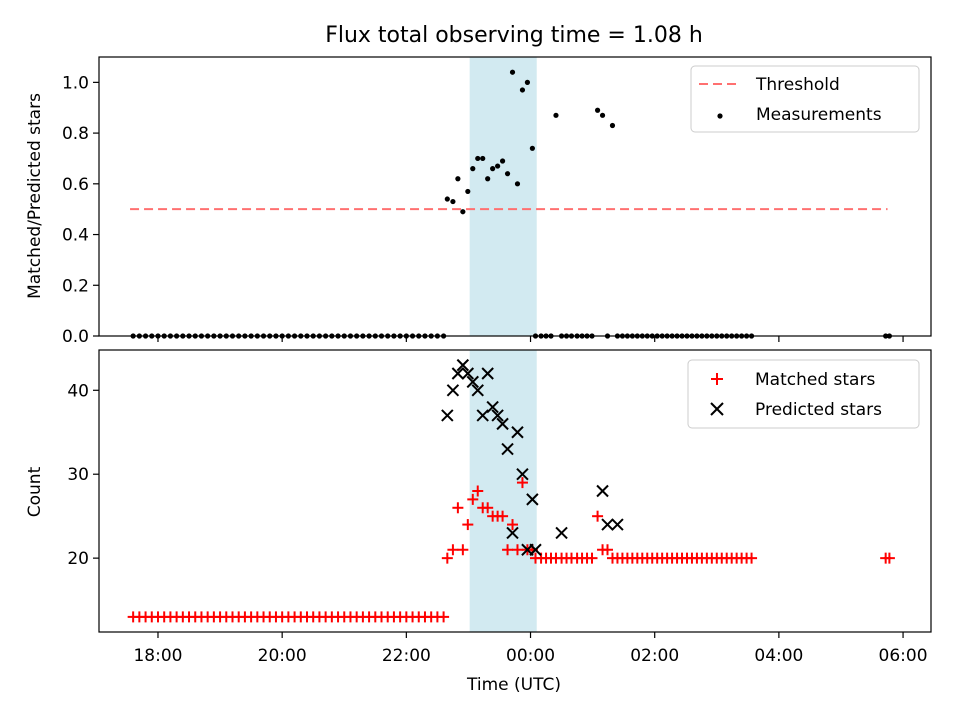  I want to click on legend-threshold-label: Threshold, so click(797, 85).